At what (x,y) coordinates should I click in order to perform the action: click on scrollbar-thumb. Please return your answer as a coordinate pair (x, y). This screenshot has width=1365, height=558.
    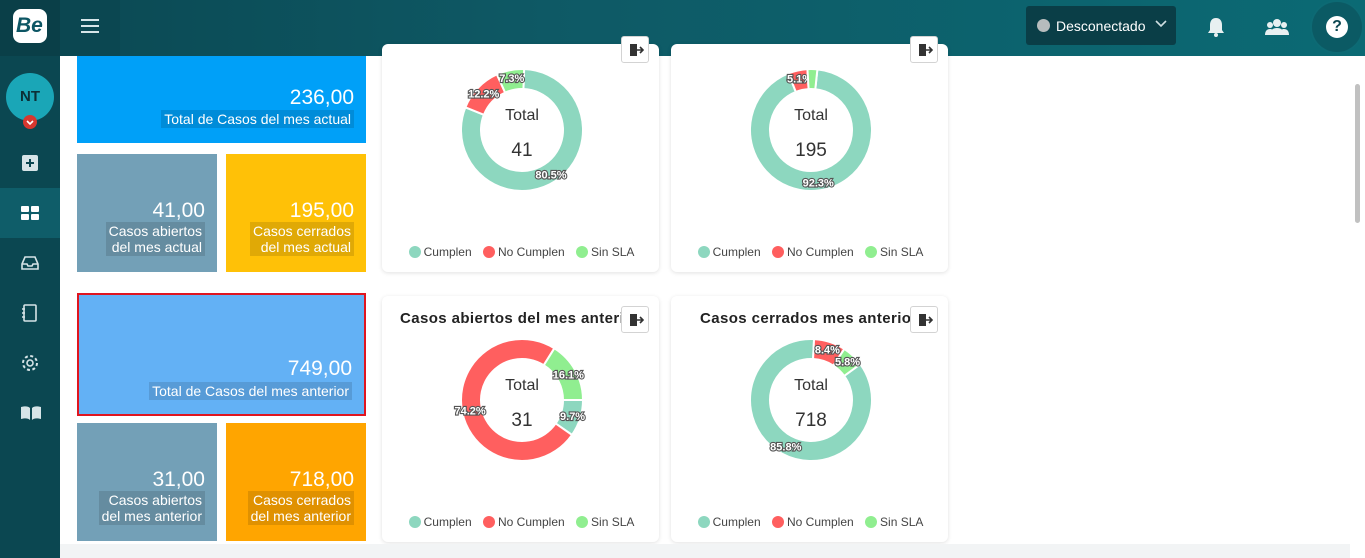
    Looking at the image, I should click on (1357, 153).